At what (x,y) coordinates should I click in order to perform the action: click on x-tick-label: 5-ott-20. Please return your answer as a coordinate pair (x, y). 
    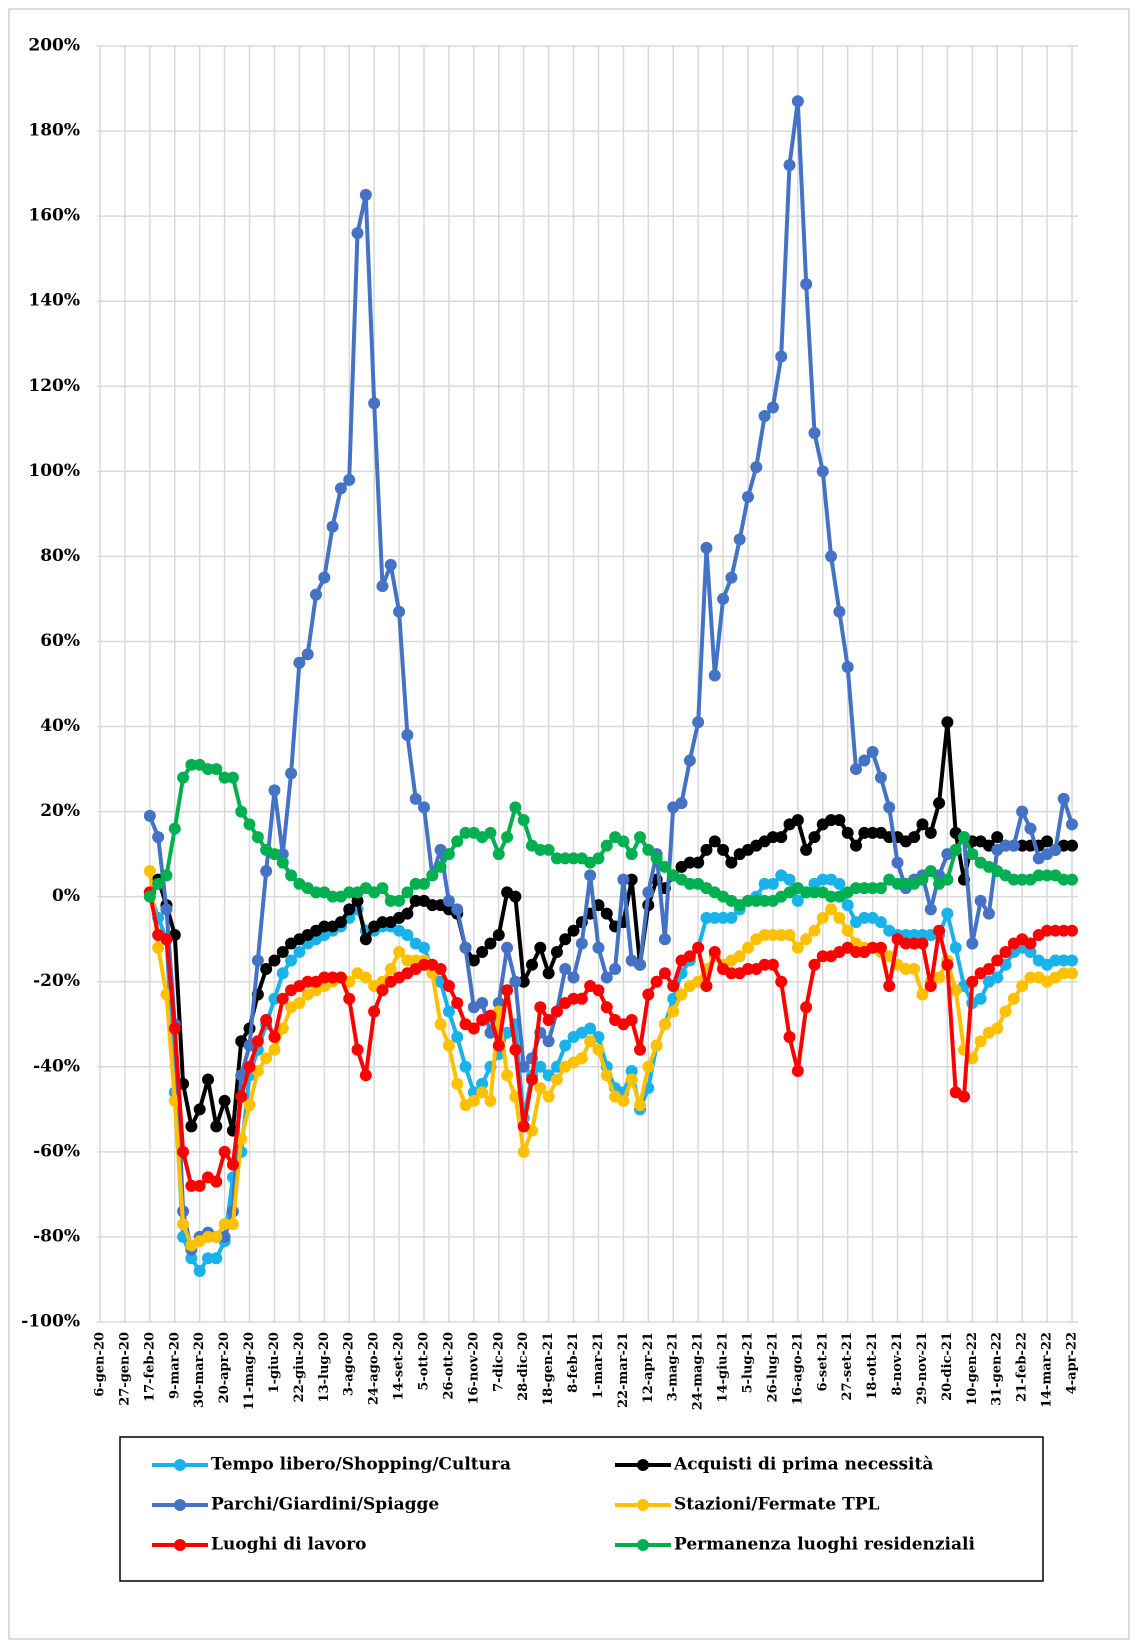
    Looking at the image, I should click on (424, 1361).